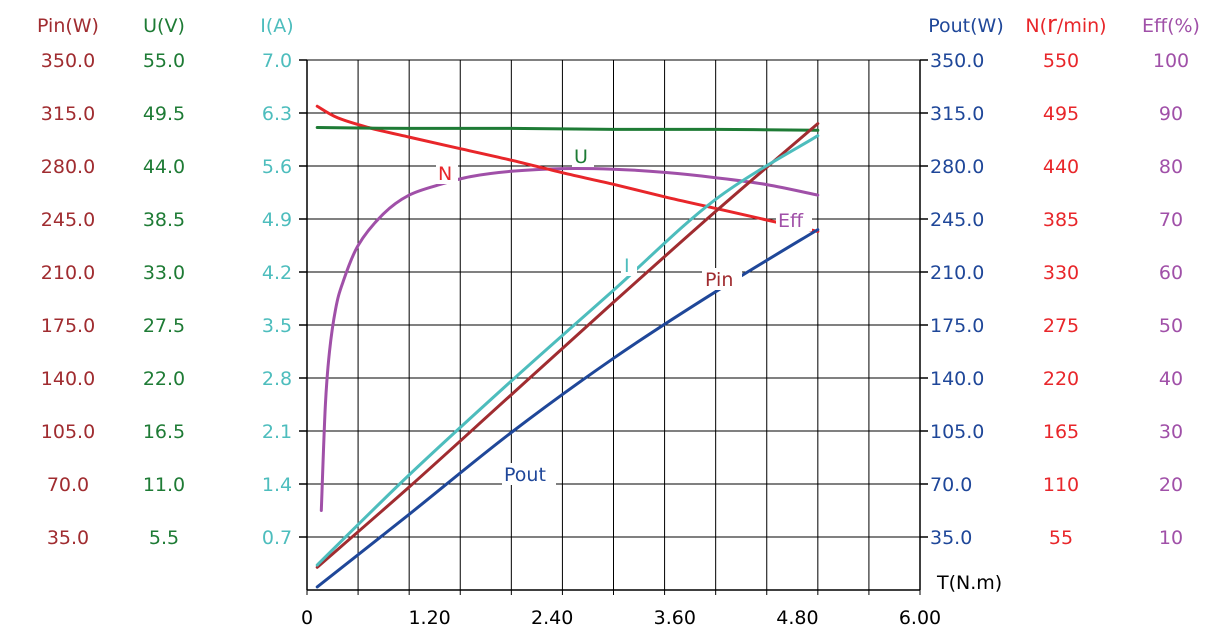 This screenshot has height=628, width=1228. Describe the element at coordinates (1061, 379) in the screenshot. I see `n-tick-label: 220` at that location.